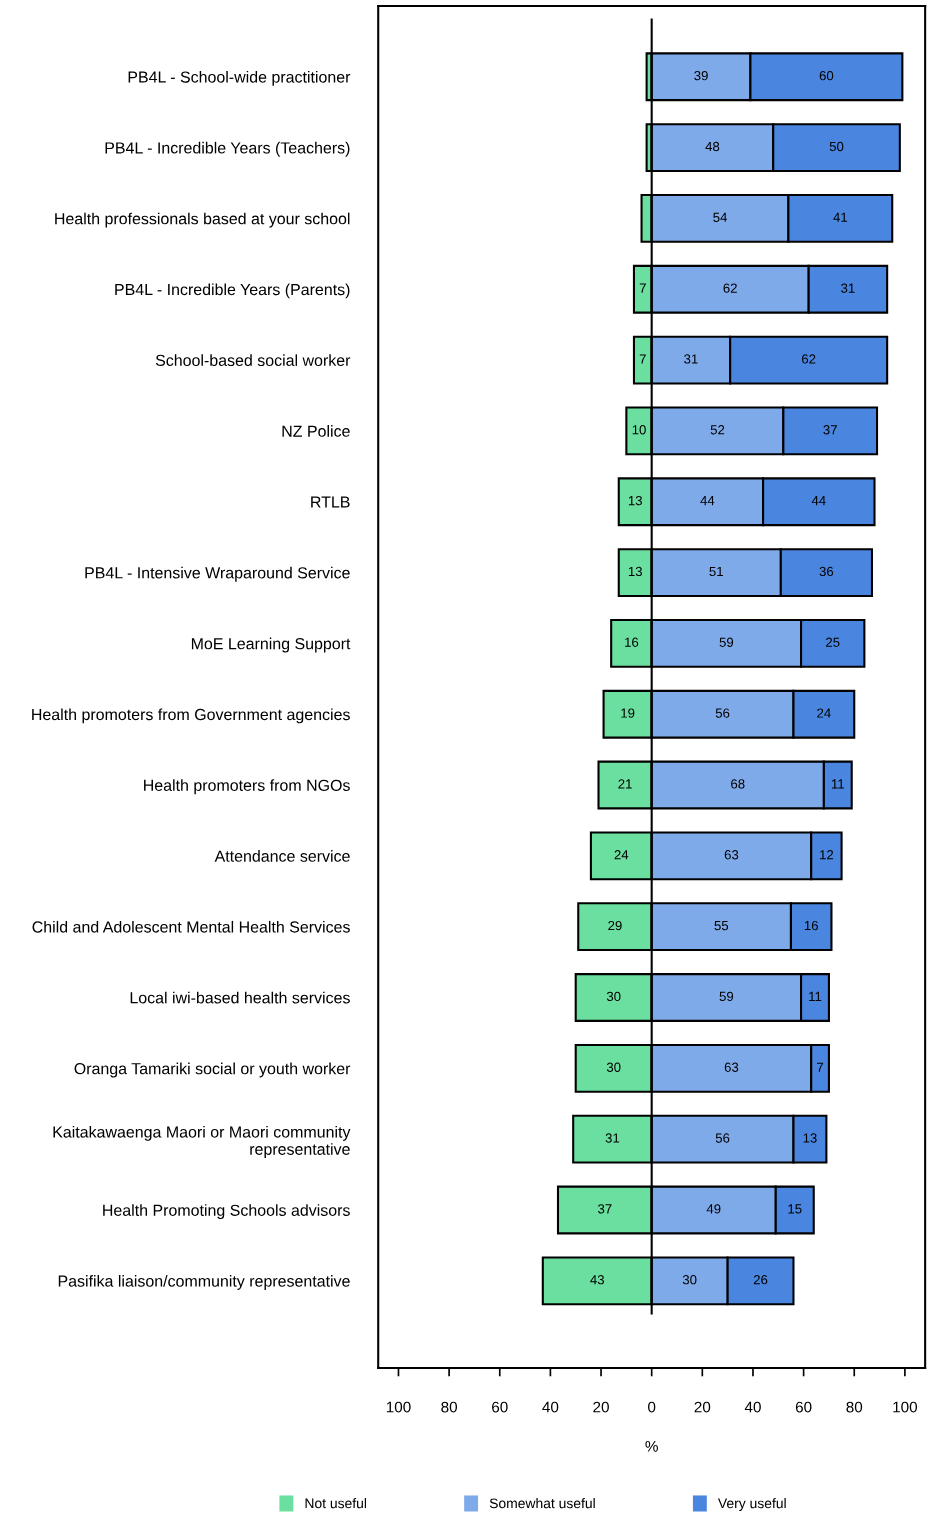 Image resolution: width=927 pixels, height=1524 pixels. What do you see at coordinates (542, 1503) in the screenshot?
I see `legend-label: Somewhat useful` at bounding box center [542, 1503].